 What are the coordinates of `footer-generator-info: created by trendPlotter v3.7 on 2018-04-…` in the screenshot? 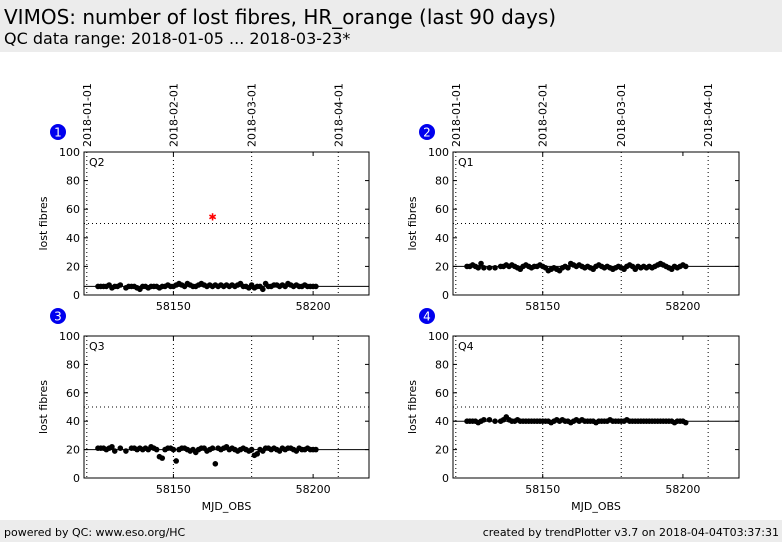 It's located at (630, 532).